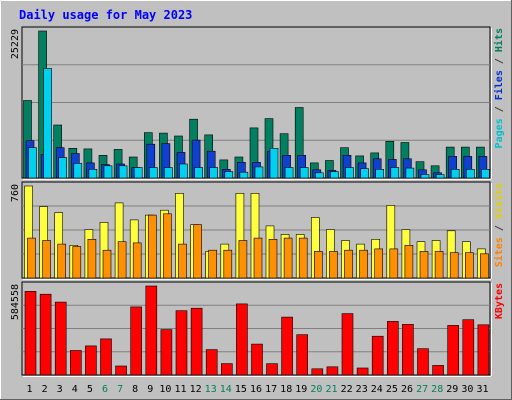 Image resolution: width=512 pixels, height=400 pixels. Describe the element at coordinates (180, 389) in the screenshot. I see `day-label: 11` at that location.